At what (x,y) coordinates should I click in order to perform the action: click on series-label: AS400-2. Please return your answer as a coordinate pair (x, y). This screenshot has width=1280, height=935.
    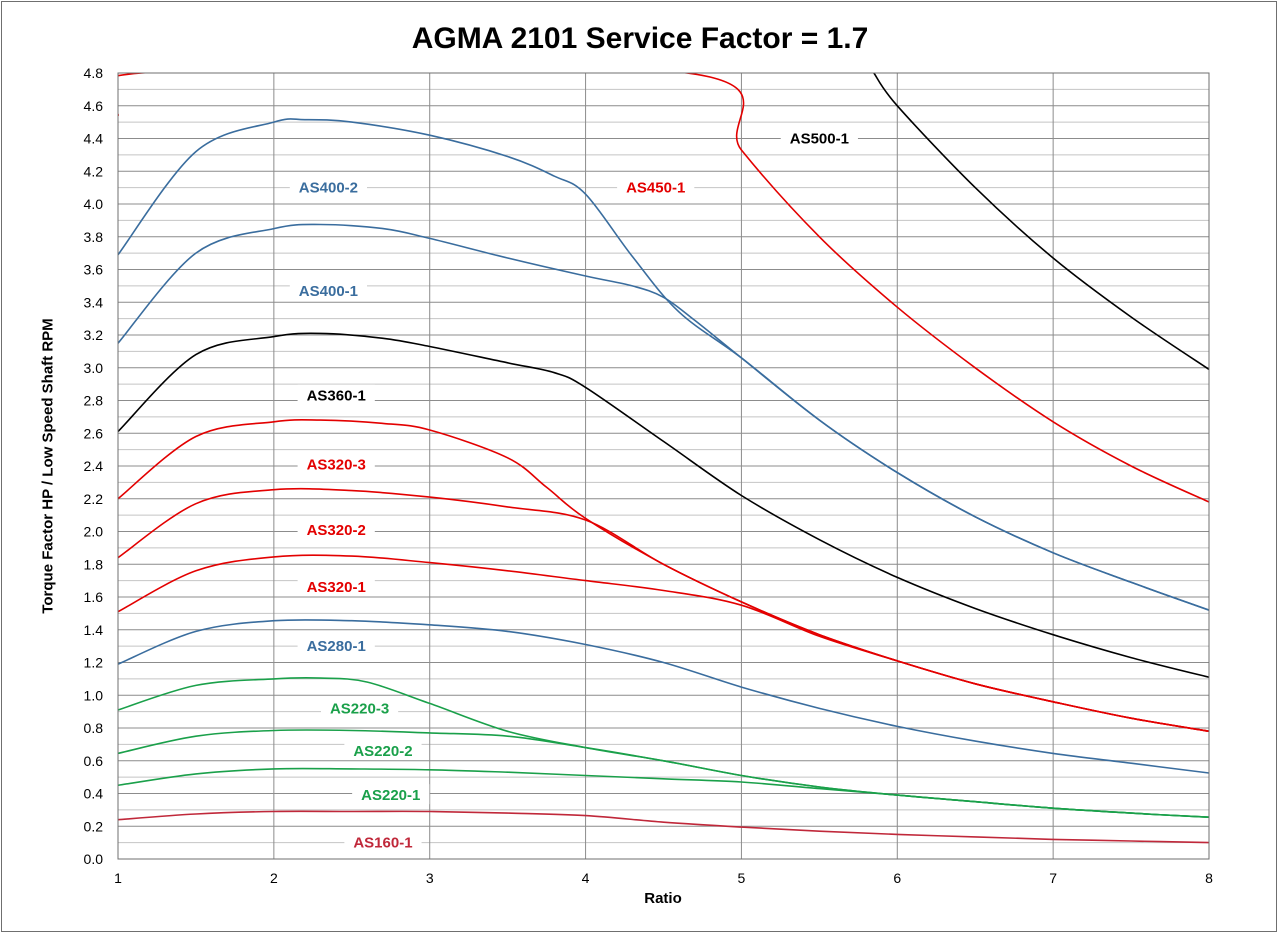
    Looking at the image, I should click on (328, 188).